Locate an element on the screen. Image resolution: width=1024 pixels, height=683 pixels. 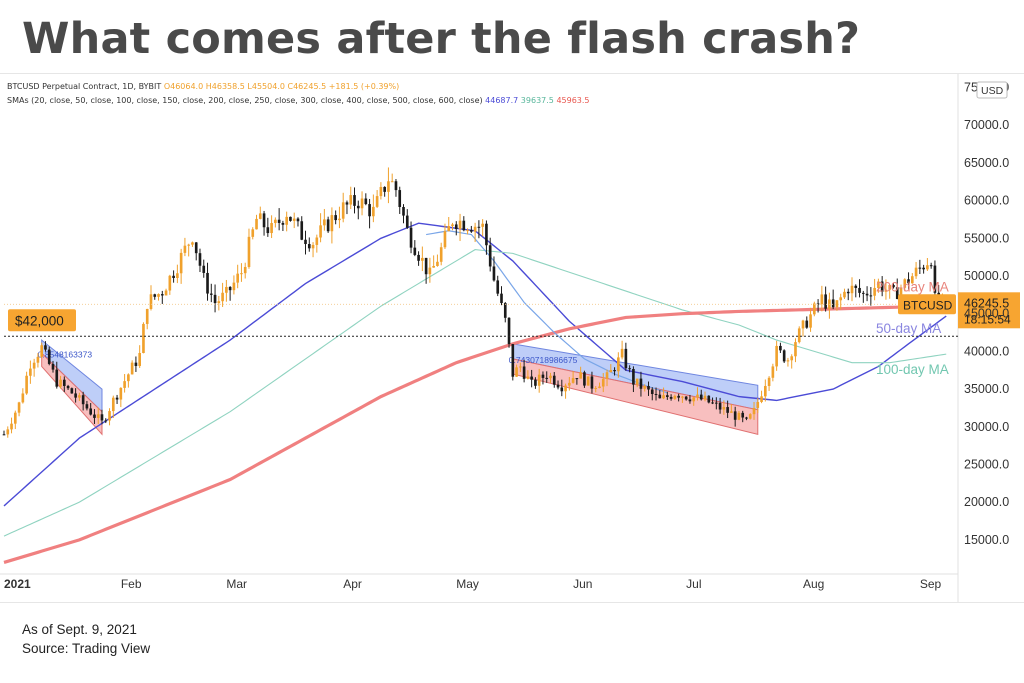
sma-value-3: 45963.5 is located at coordinates (573, 100).